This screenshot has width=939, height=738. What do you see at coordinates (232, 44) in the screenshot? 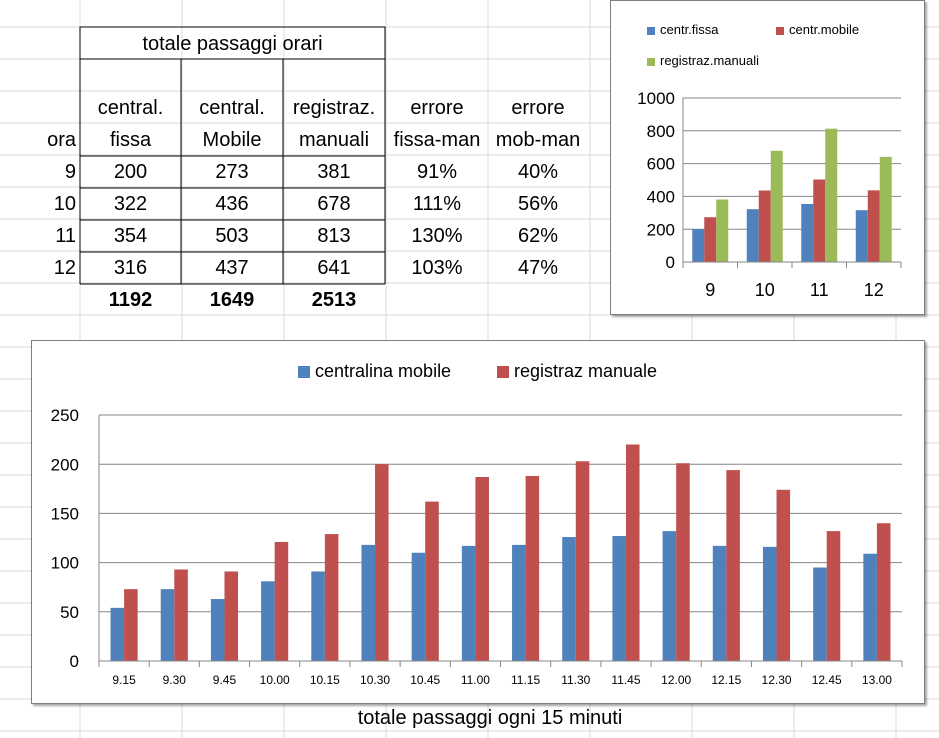
I see `table-title: totale passaggi orari` at bounding box center [232, 44].